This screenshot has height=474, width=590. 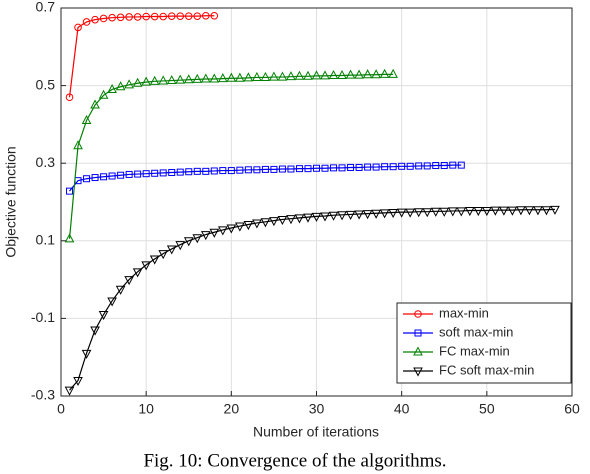 I want to click on legend-label: FC max-min, so click(x=474, y=350).